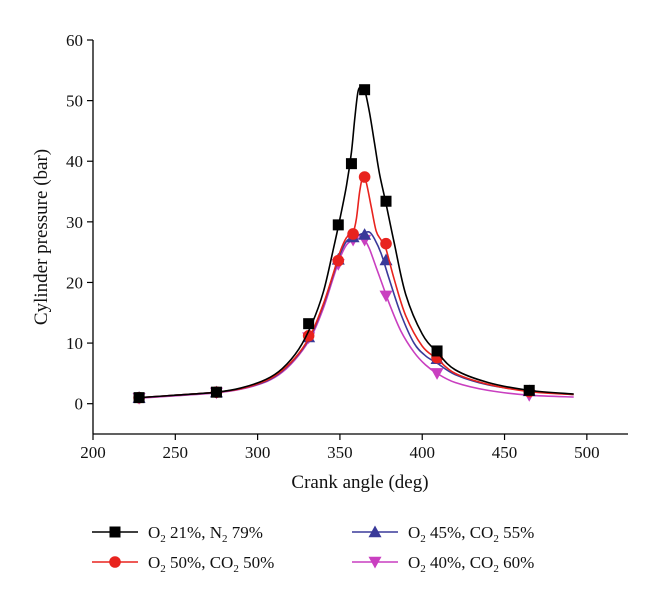 Image resolution: width=660 pixels, height=607 pixels. I want to click on x-tick-label: 200, so click(93, 452).